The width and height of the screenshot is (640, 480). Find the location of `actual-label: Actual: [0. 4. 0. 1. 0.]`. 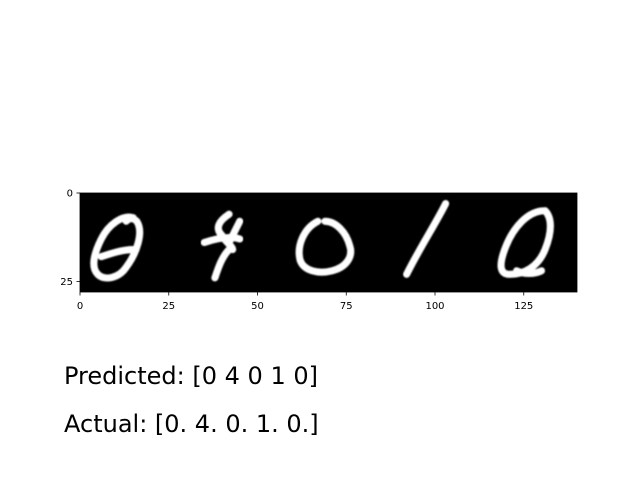

actual-label: Actual: [0. 4. 0. 1. 0.] is located at coordinates (191, 424).